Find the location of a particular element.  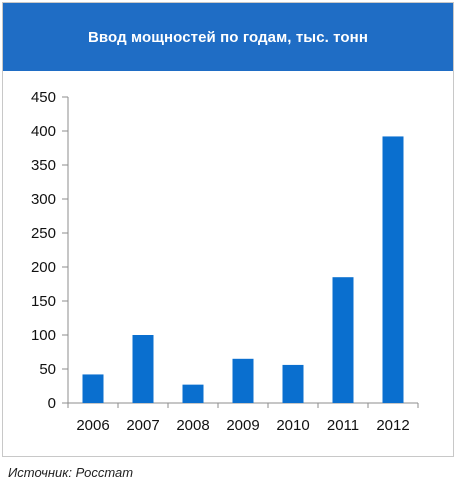

y-tick-label: 200 is located at coordinates (43, 267).